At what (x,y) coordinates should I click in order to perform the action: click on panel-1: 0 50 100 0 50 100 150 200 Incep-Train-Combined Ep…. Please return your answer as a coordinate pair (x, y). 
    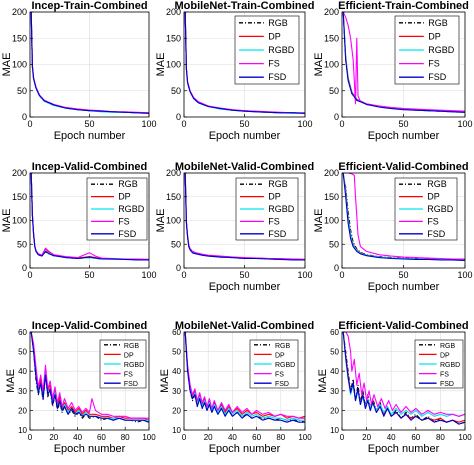
    Looking at the image, I should click on (79, 71).